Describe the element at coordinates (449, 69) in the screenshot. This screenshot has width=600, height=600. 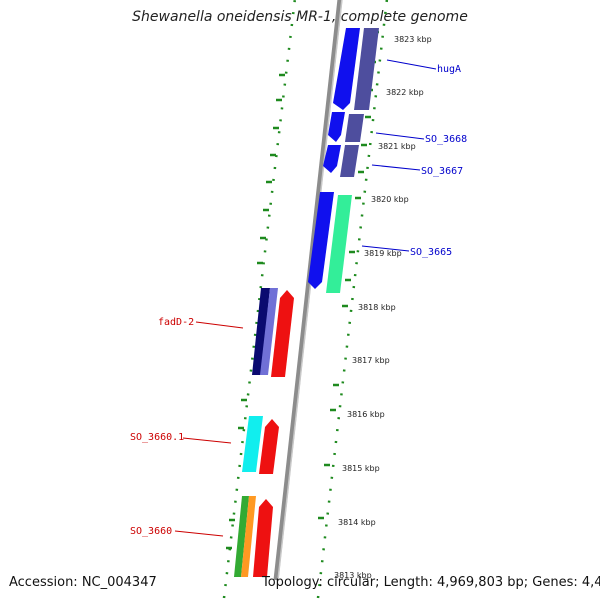
I see `gene-label-hugA: hugA` at that location.